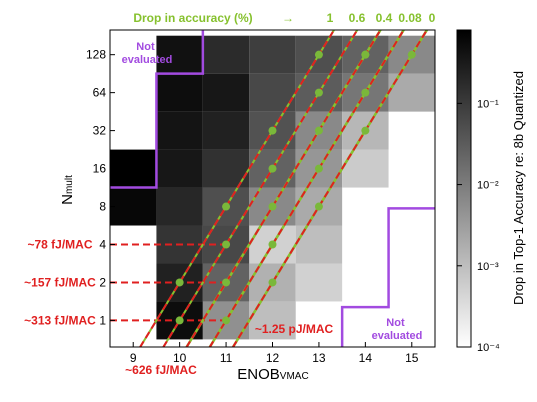  I want to click on accuracy-header-value: 0.4, so click(384, 18).